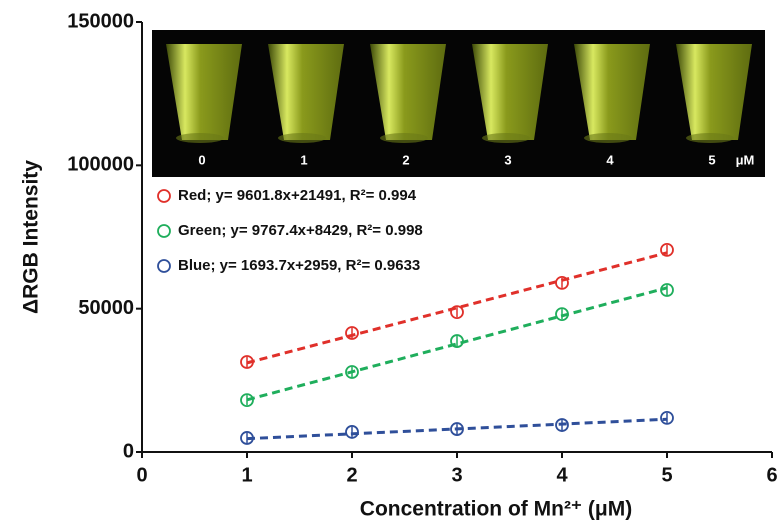 The height and width of the screenshot is (532, 782). What do you see at coordinates (31, 237) in the screenshot?
I see `y-axis-label: ΔRGB Intensity` at bounding box center [31, 237].